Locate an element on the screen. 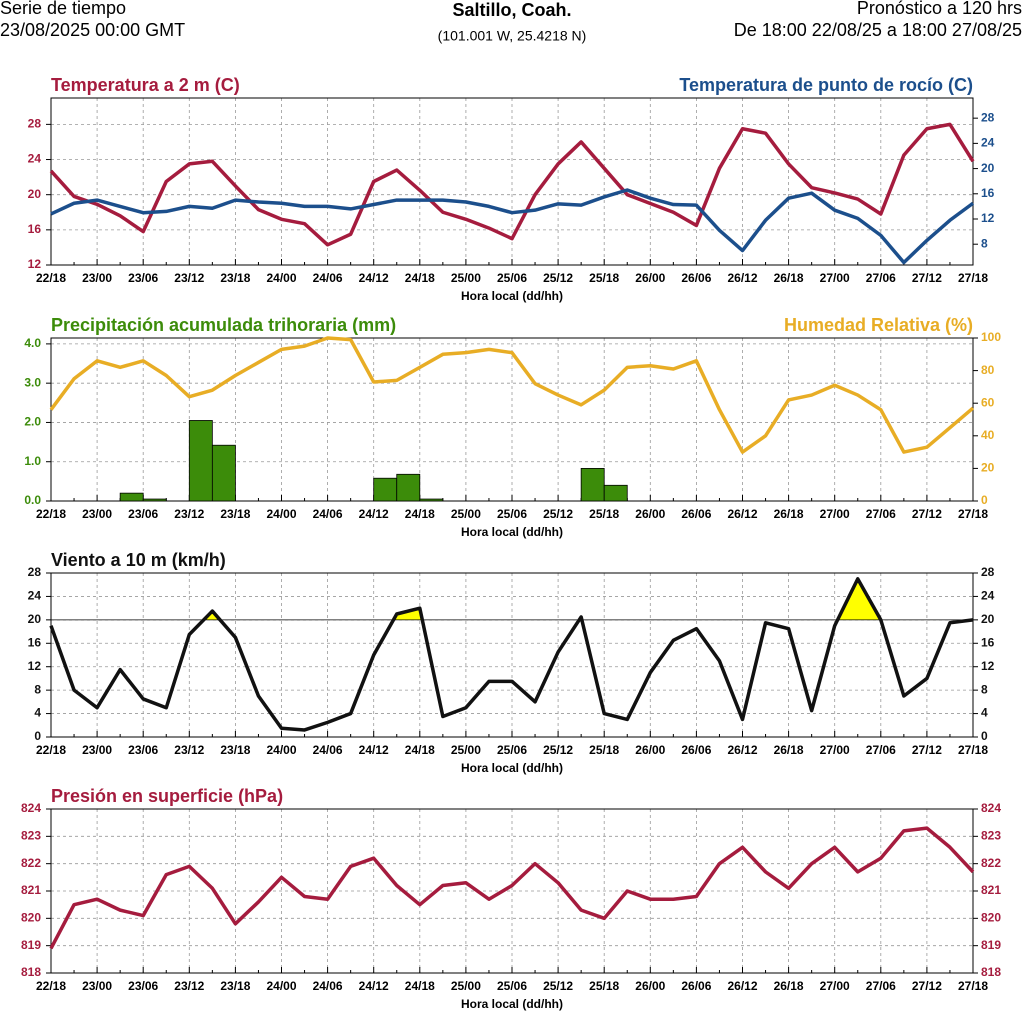  series-line is located at coordinates (512, 184).